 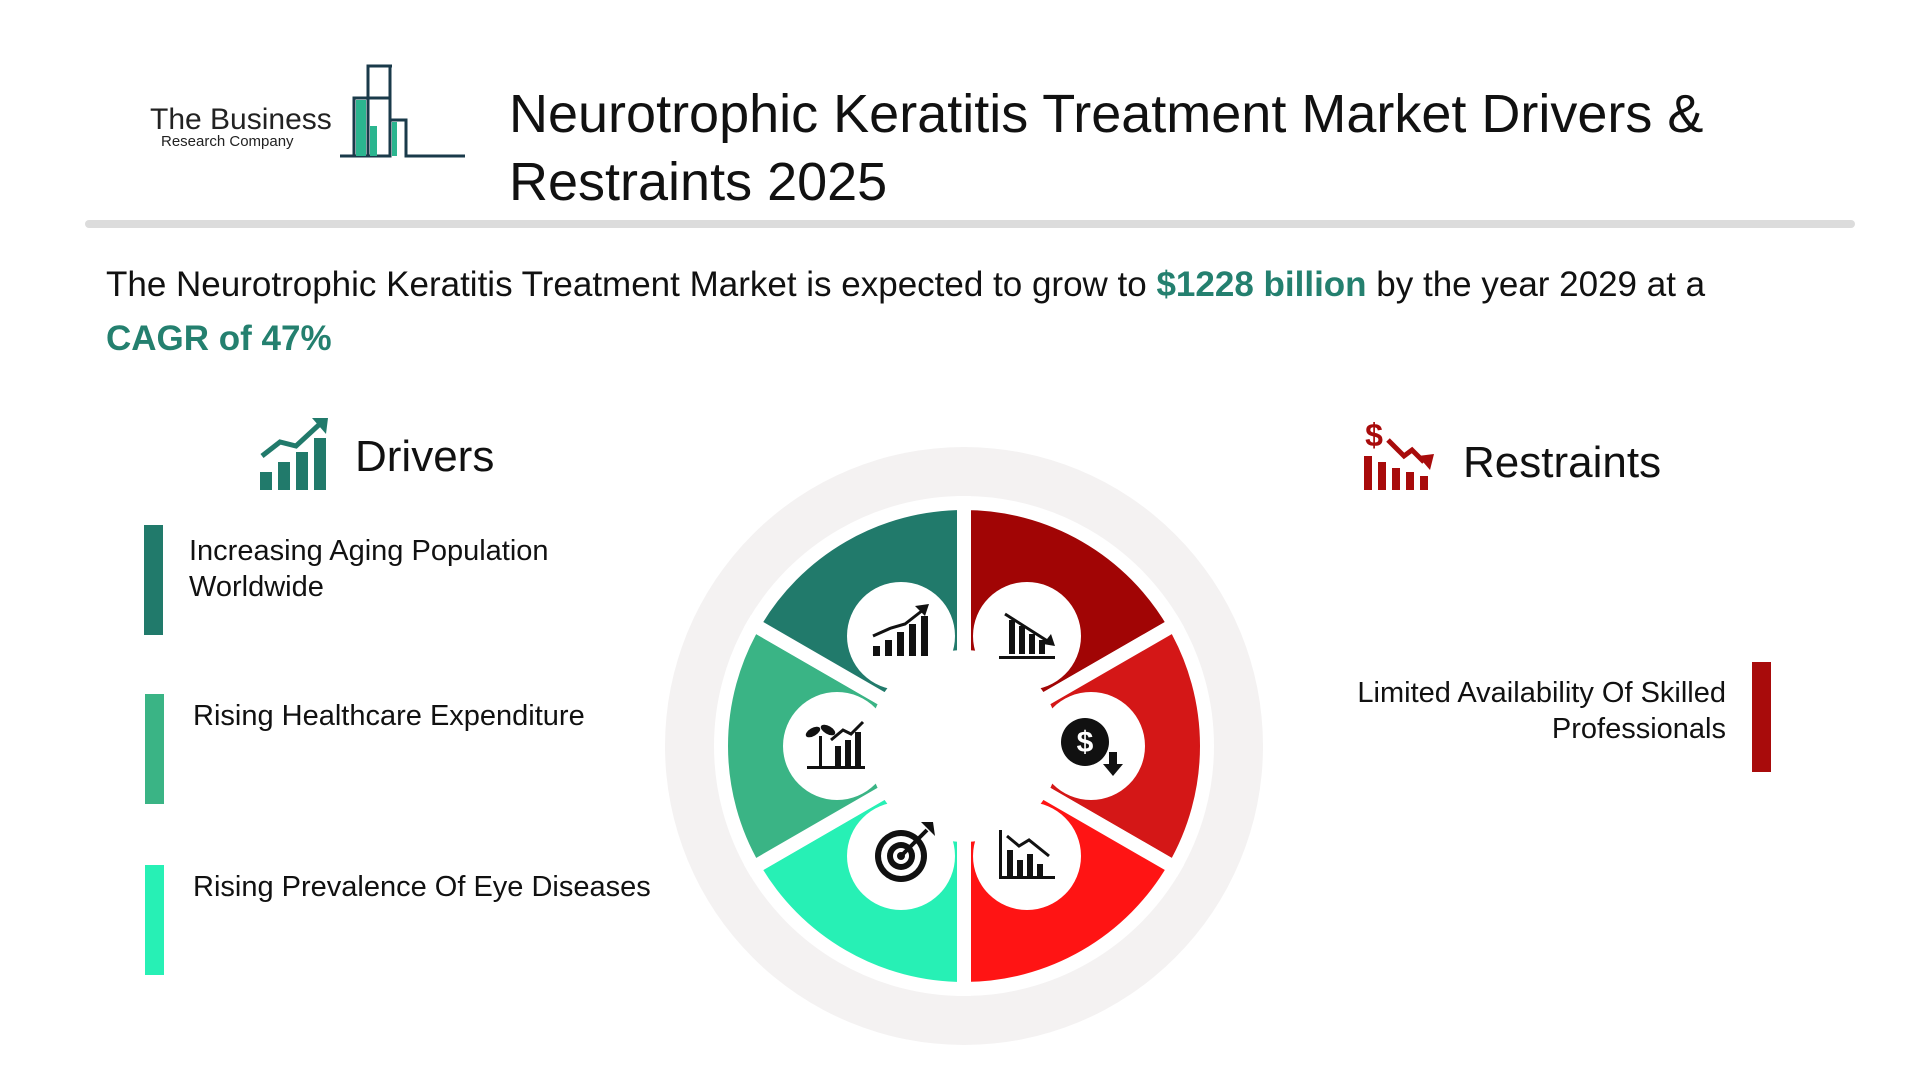 I want to click on summary-middle: by the year 2029 at a, so click(x=1536, y=284).